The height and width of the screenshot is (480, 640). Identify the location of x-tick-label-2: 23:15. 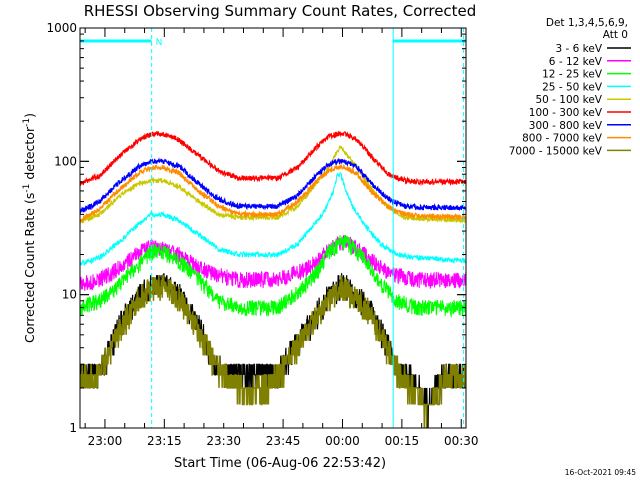
(164, 441).